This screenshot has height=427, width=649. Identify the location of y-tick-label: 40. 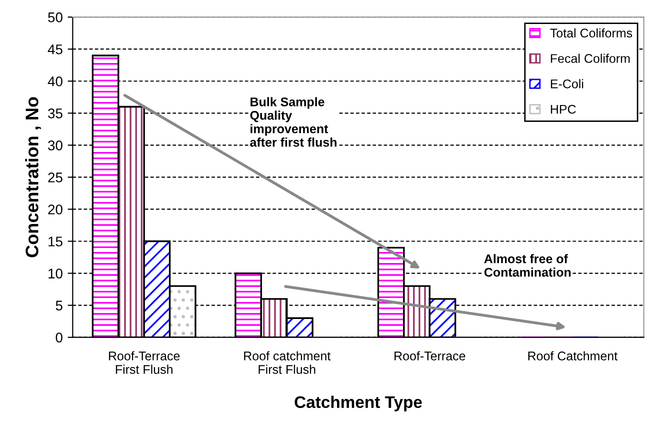
(55, 81).